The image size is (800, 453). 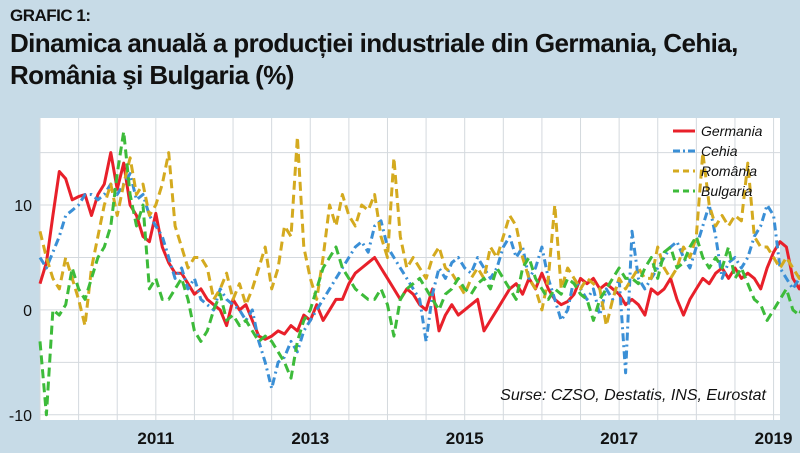 What do you see at coordinates (732, 131) in the screenshot?
I see `legend-label-germania: Germania` at bounding box center [732, 131].